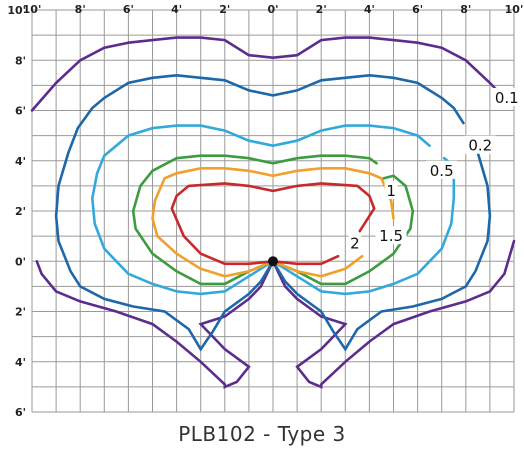  I want to click on contour-label-0-1: 0.1, so click(507, 98).